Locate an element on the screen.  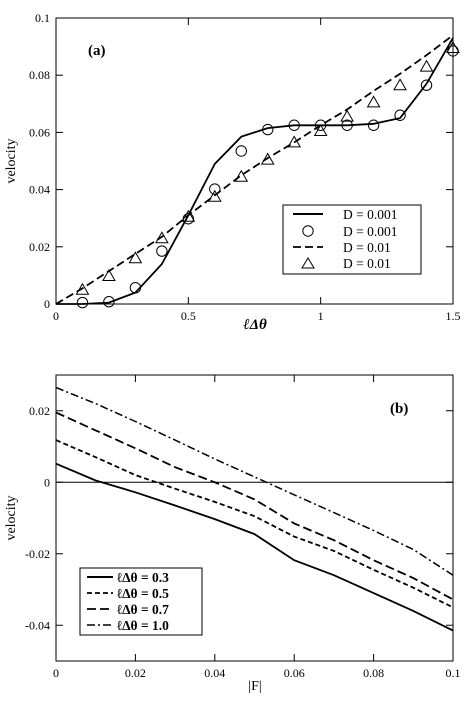
panel-b-label: (b) is located at coordinates (399, 409).